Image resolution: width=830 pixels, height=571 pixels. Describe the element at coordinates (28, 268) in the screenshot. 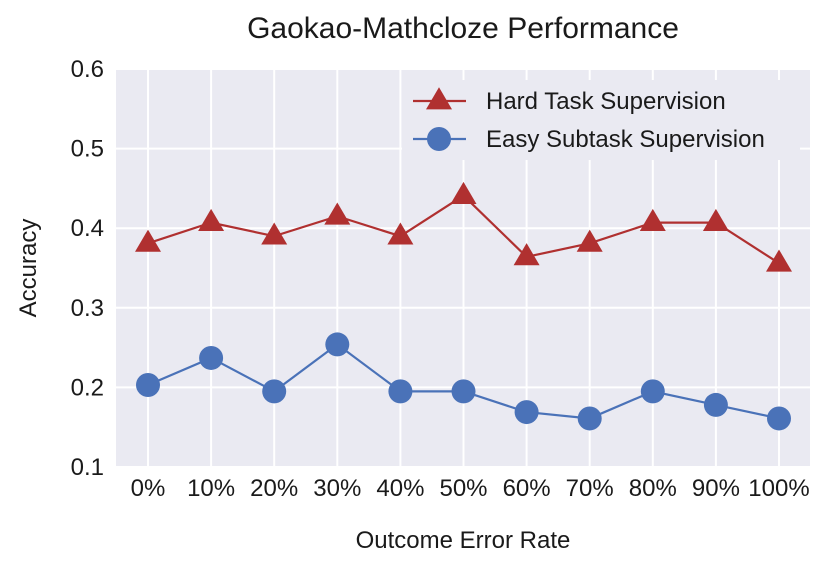

I see `y-axis-label: Accuracy` at that location.